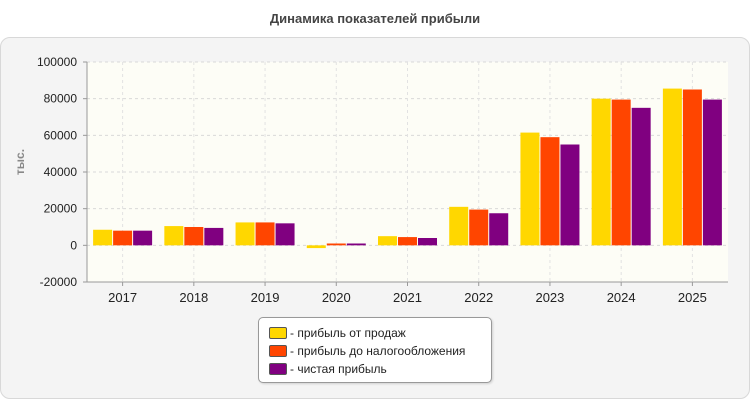  I want to click on y-tick-label: 40000, so click(61, 172).